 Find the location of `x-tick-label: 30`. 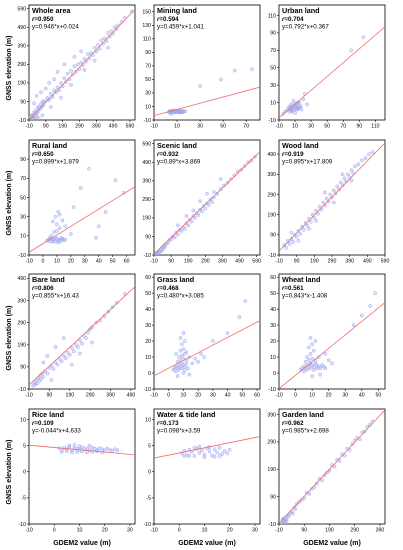

x-tick-label: 30 is located at coordinates (130, 531).